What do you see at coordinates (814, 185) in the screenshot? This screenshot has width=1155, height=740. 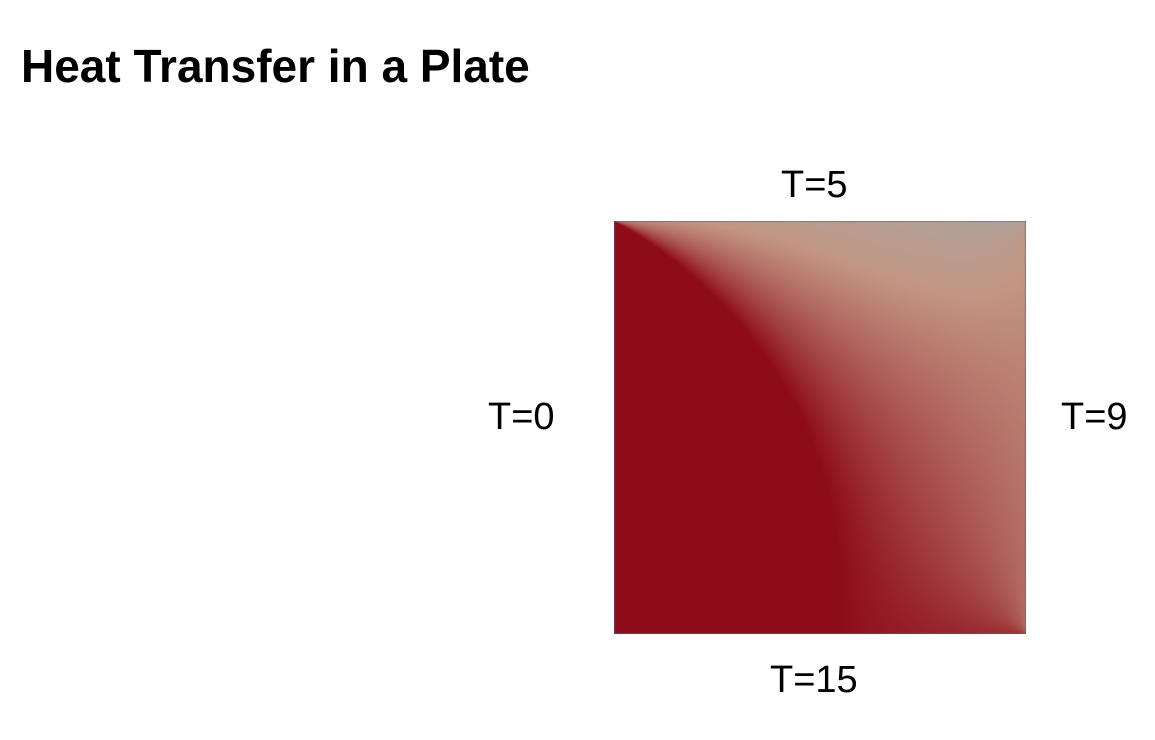 I see `top-boundary-label: T=5` at bounding box center [814, 185].